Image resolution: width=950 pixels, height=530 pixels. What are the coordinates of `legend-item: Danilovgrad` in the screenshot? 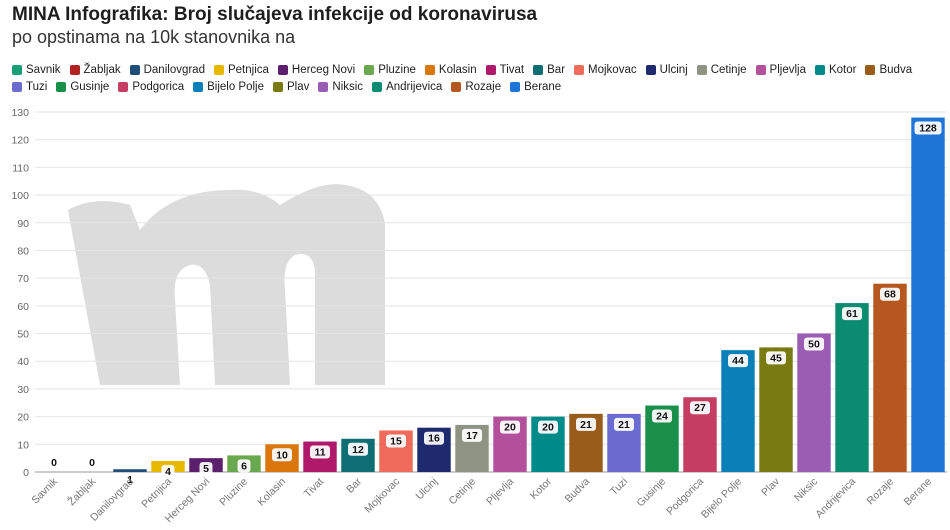 It's located at (167, 69).